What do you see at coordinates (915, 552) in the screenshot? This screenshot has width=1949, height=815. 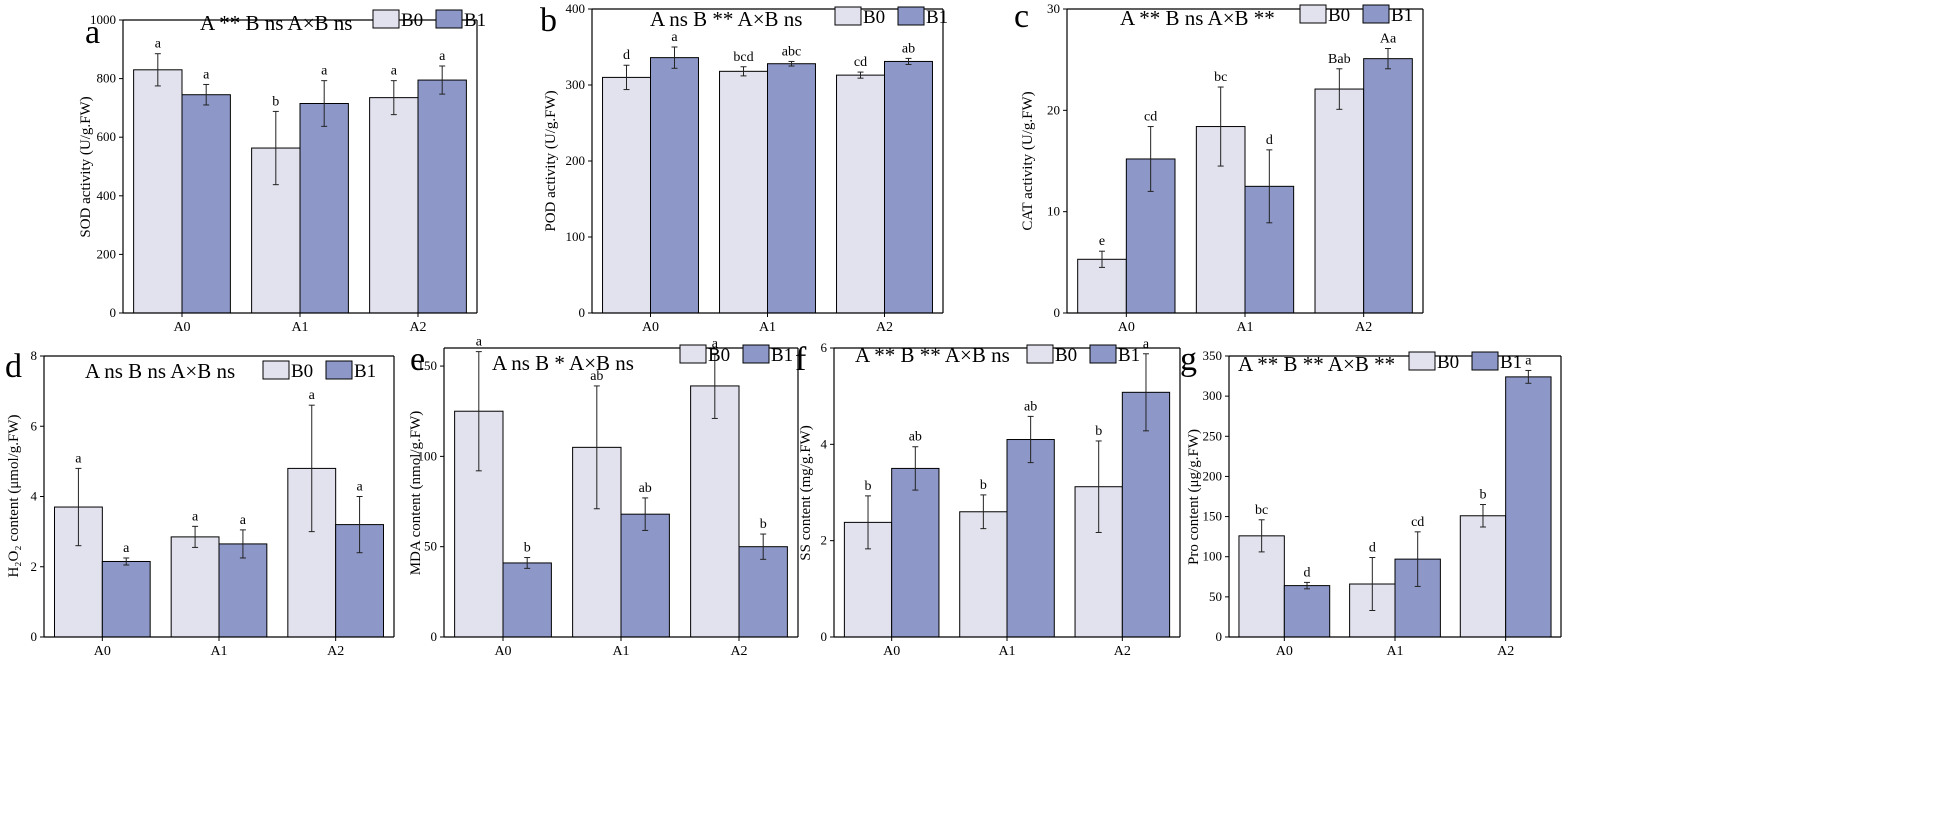 I see `bar-f-A0-B1` at bounding box center [915, 552].